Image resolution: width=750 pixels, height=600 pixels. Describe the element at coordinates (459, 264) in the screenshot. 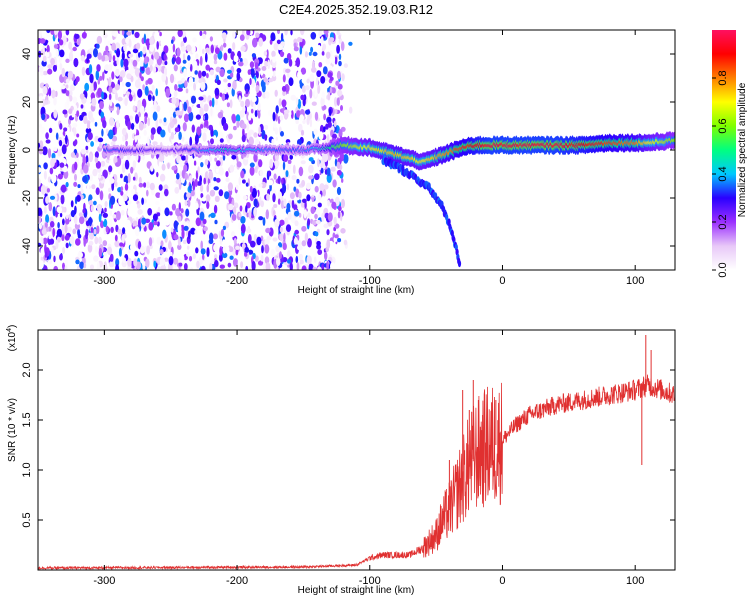

I see `branch-point` at that location.